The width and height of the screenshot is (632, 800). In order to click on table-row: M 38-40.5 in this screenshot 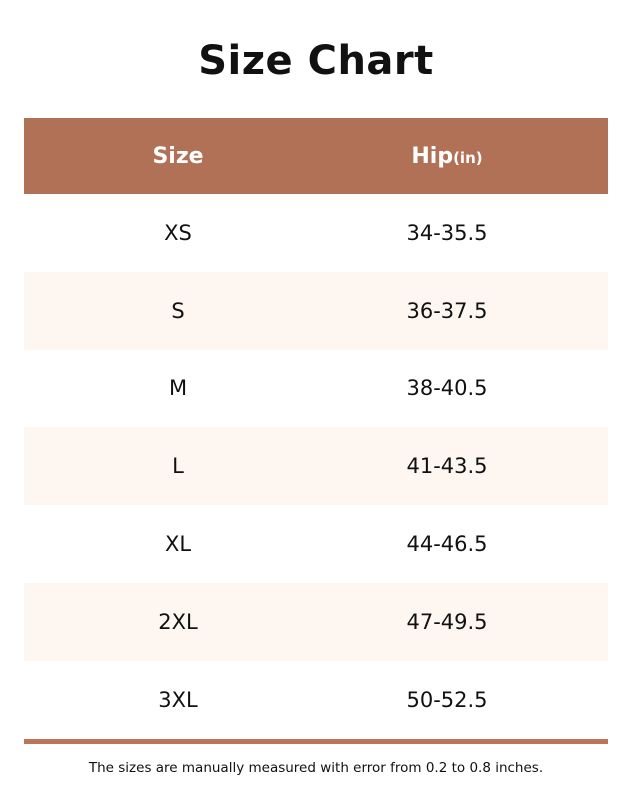, I will do `click(316, 389)`.